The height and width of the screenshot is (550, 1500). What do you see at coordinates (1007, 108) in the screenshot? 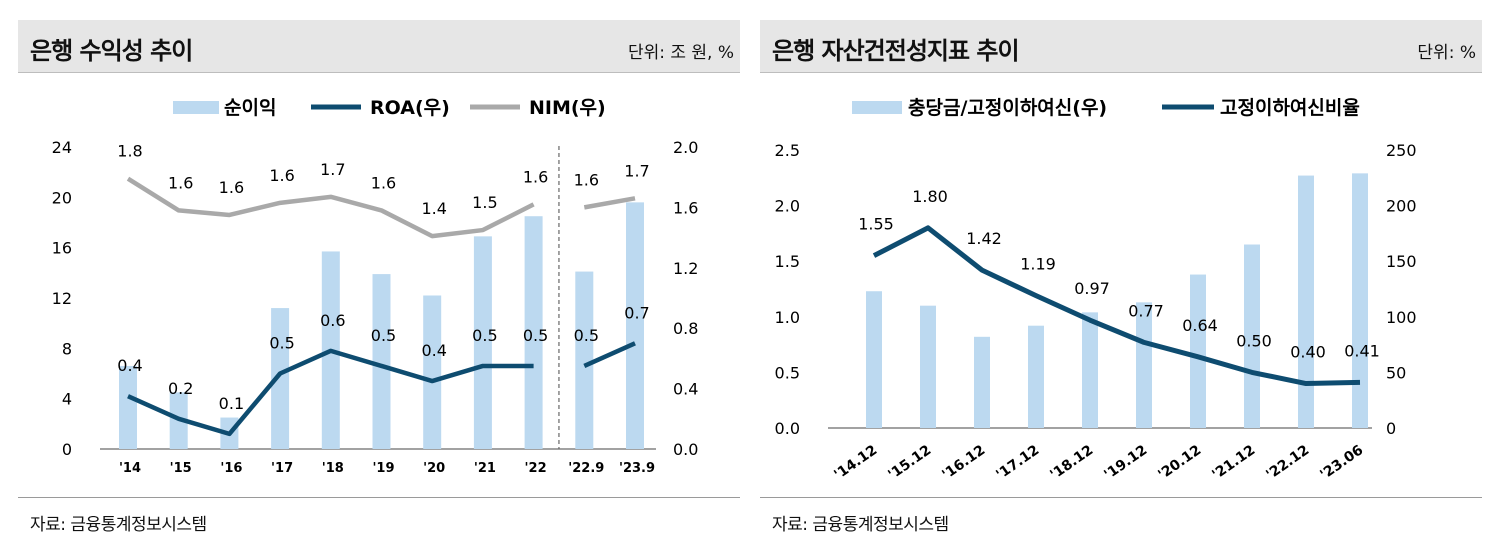
I see `coverage-ratio-legend-label: 충당금/고정이하여신(우)` at bounding box center [1007, 108].